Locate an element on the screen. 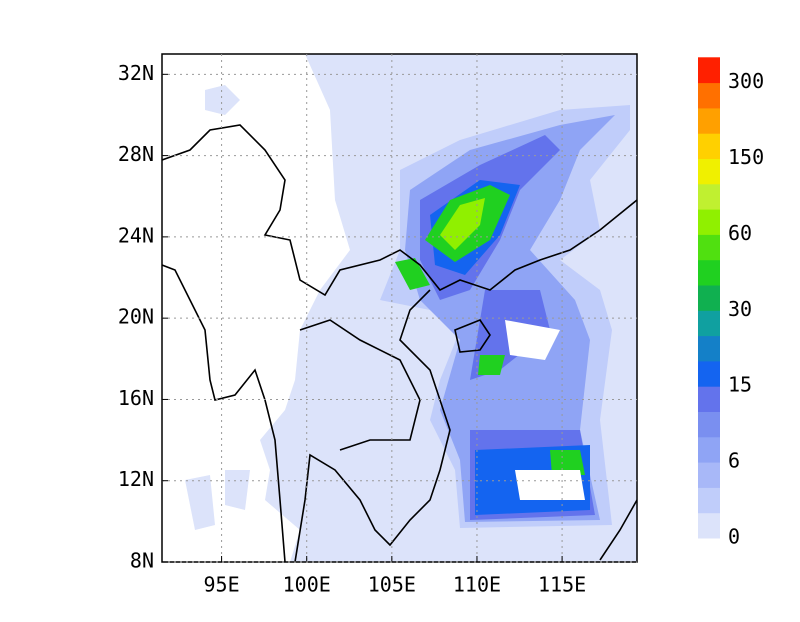  colorbar-label: 15 is located at coordinates (740, 385).